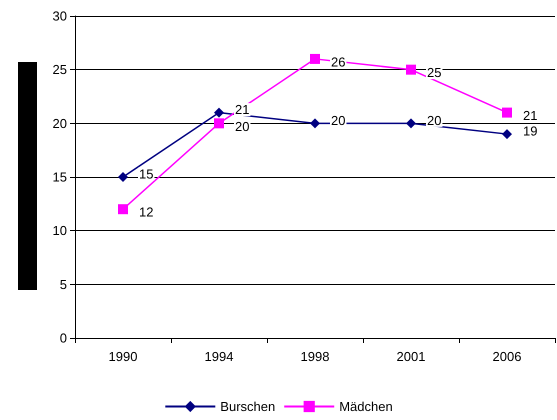  What do you see at coordinates (59, 123) in the screenshot?
I see `y-tick-label: 20` at bounding box center [59, 123].